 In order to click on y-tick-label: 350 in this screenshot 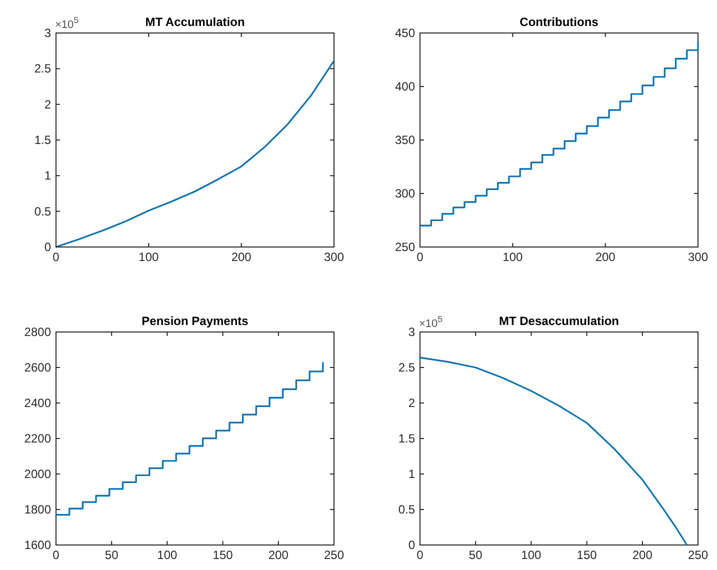, I will do `click(405, 140)`.